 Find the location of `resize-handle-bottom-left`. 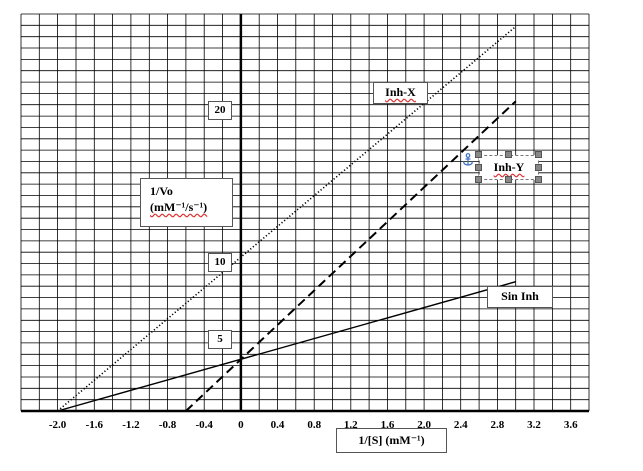

resize-handle-bottom-left is located at coordinates (478, 179).